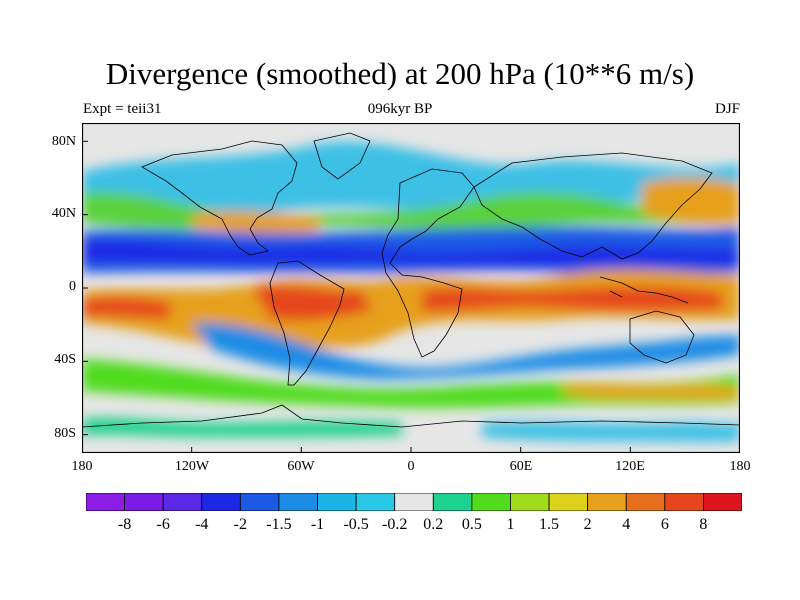 The image size is (800, 600). What do you see at coordinates (664, 524) in the screenshot?
I see `colorbar-label-14: 6` at bounding box center [664, 524].